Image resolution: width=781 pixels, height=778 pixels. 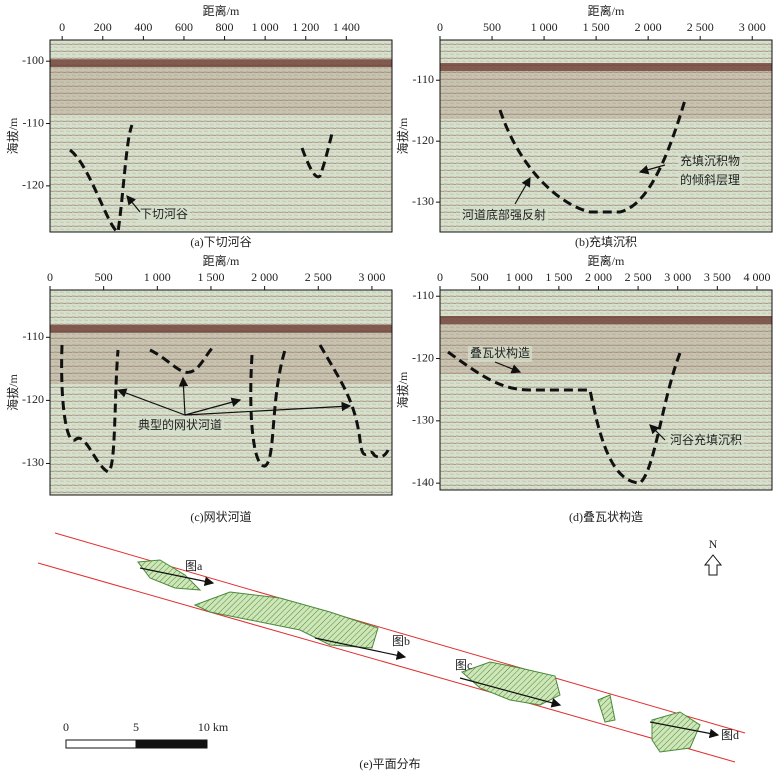 What do you see at coordinates (164, 214) in the screenshot?
I see `annotation: 下切河谷` at bounding box center [164, 214].